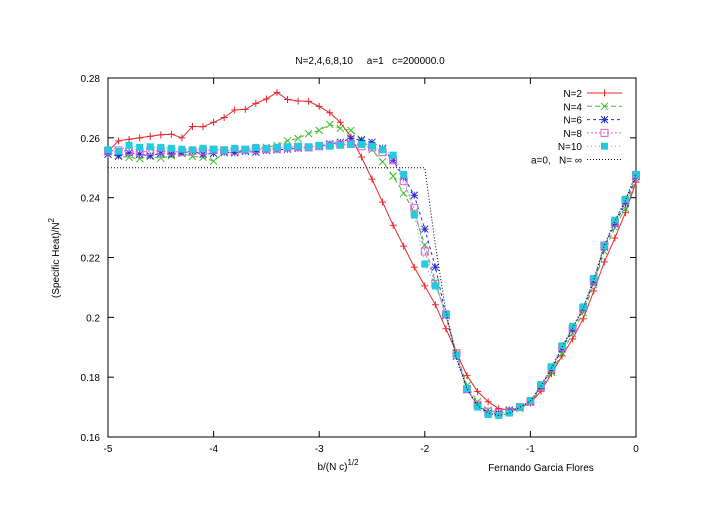 The height and width of the screenshot is (508, 718). What do you see at coordinates (93, 318) in the screenshot?
I see `y-tick-label: 0.2` at bounding box center [93, 318].